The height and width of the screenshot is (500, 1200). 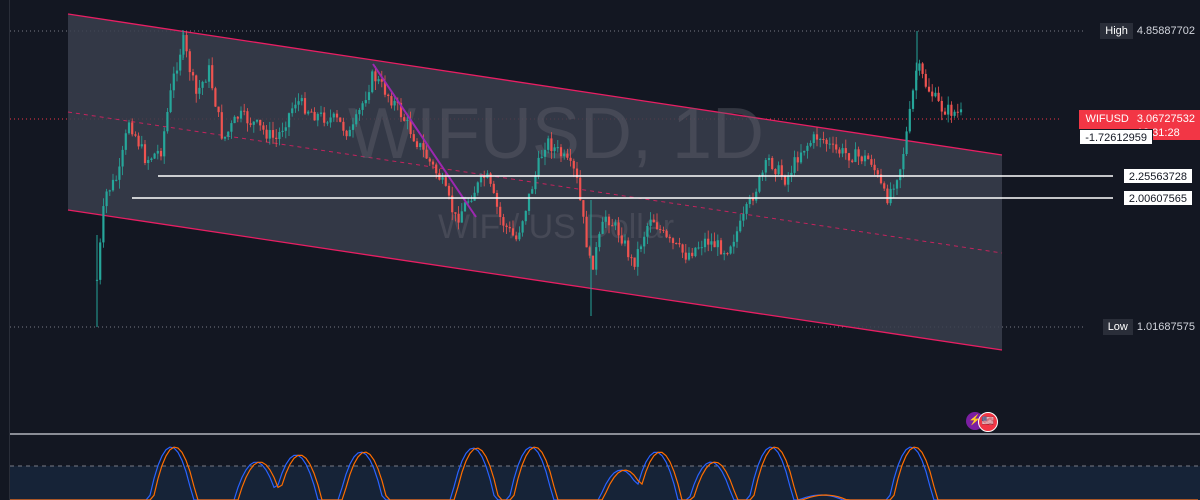 I want to click on hline-2-tag: 2.00607565, so click(x=1157, y=198).